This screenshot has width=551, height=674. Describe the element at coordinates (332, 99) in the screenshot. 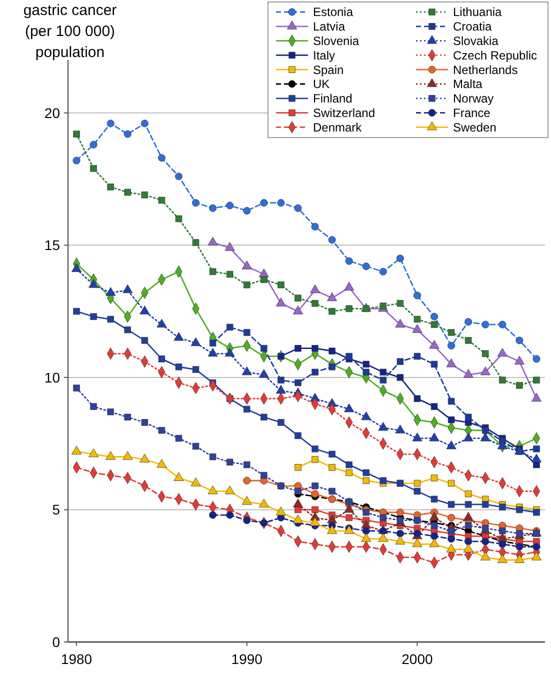

I see `legend-label: Finland` at that location.